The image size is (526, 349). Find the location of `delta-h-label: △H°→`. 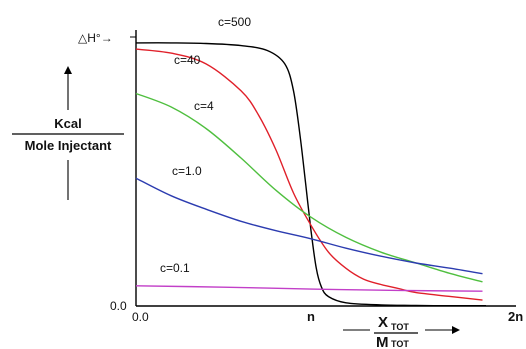

delta-h-label: △H°→ is located at coordinates (95, 38).